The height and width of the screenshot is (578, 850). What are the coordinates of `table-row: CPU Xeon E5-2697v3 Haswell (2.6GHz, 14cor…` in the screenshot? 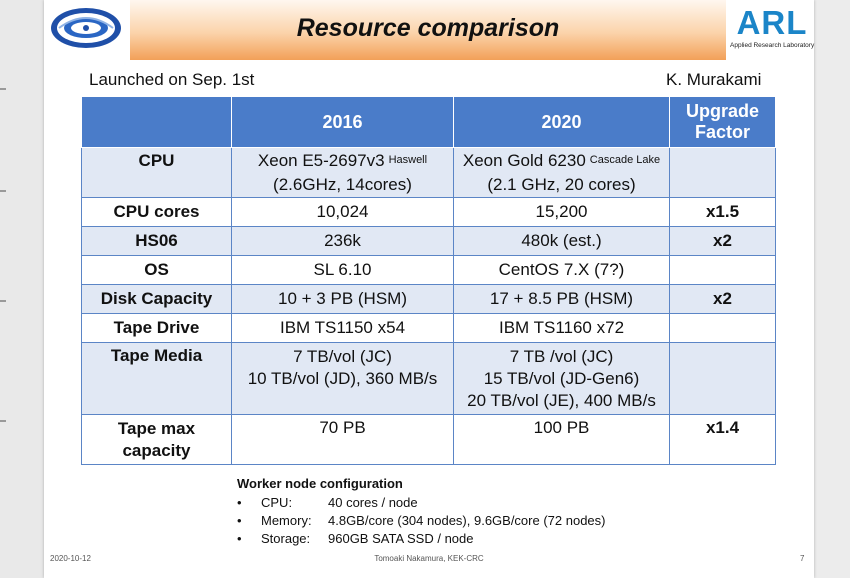 It's located at (428, 172).